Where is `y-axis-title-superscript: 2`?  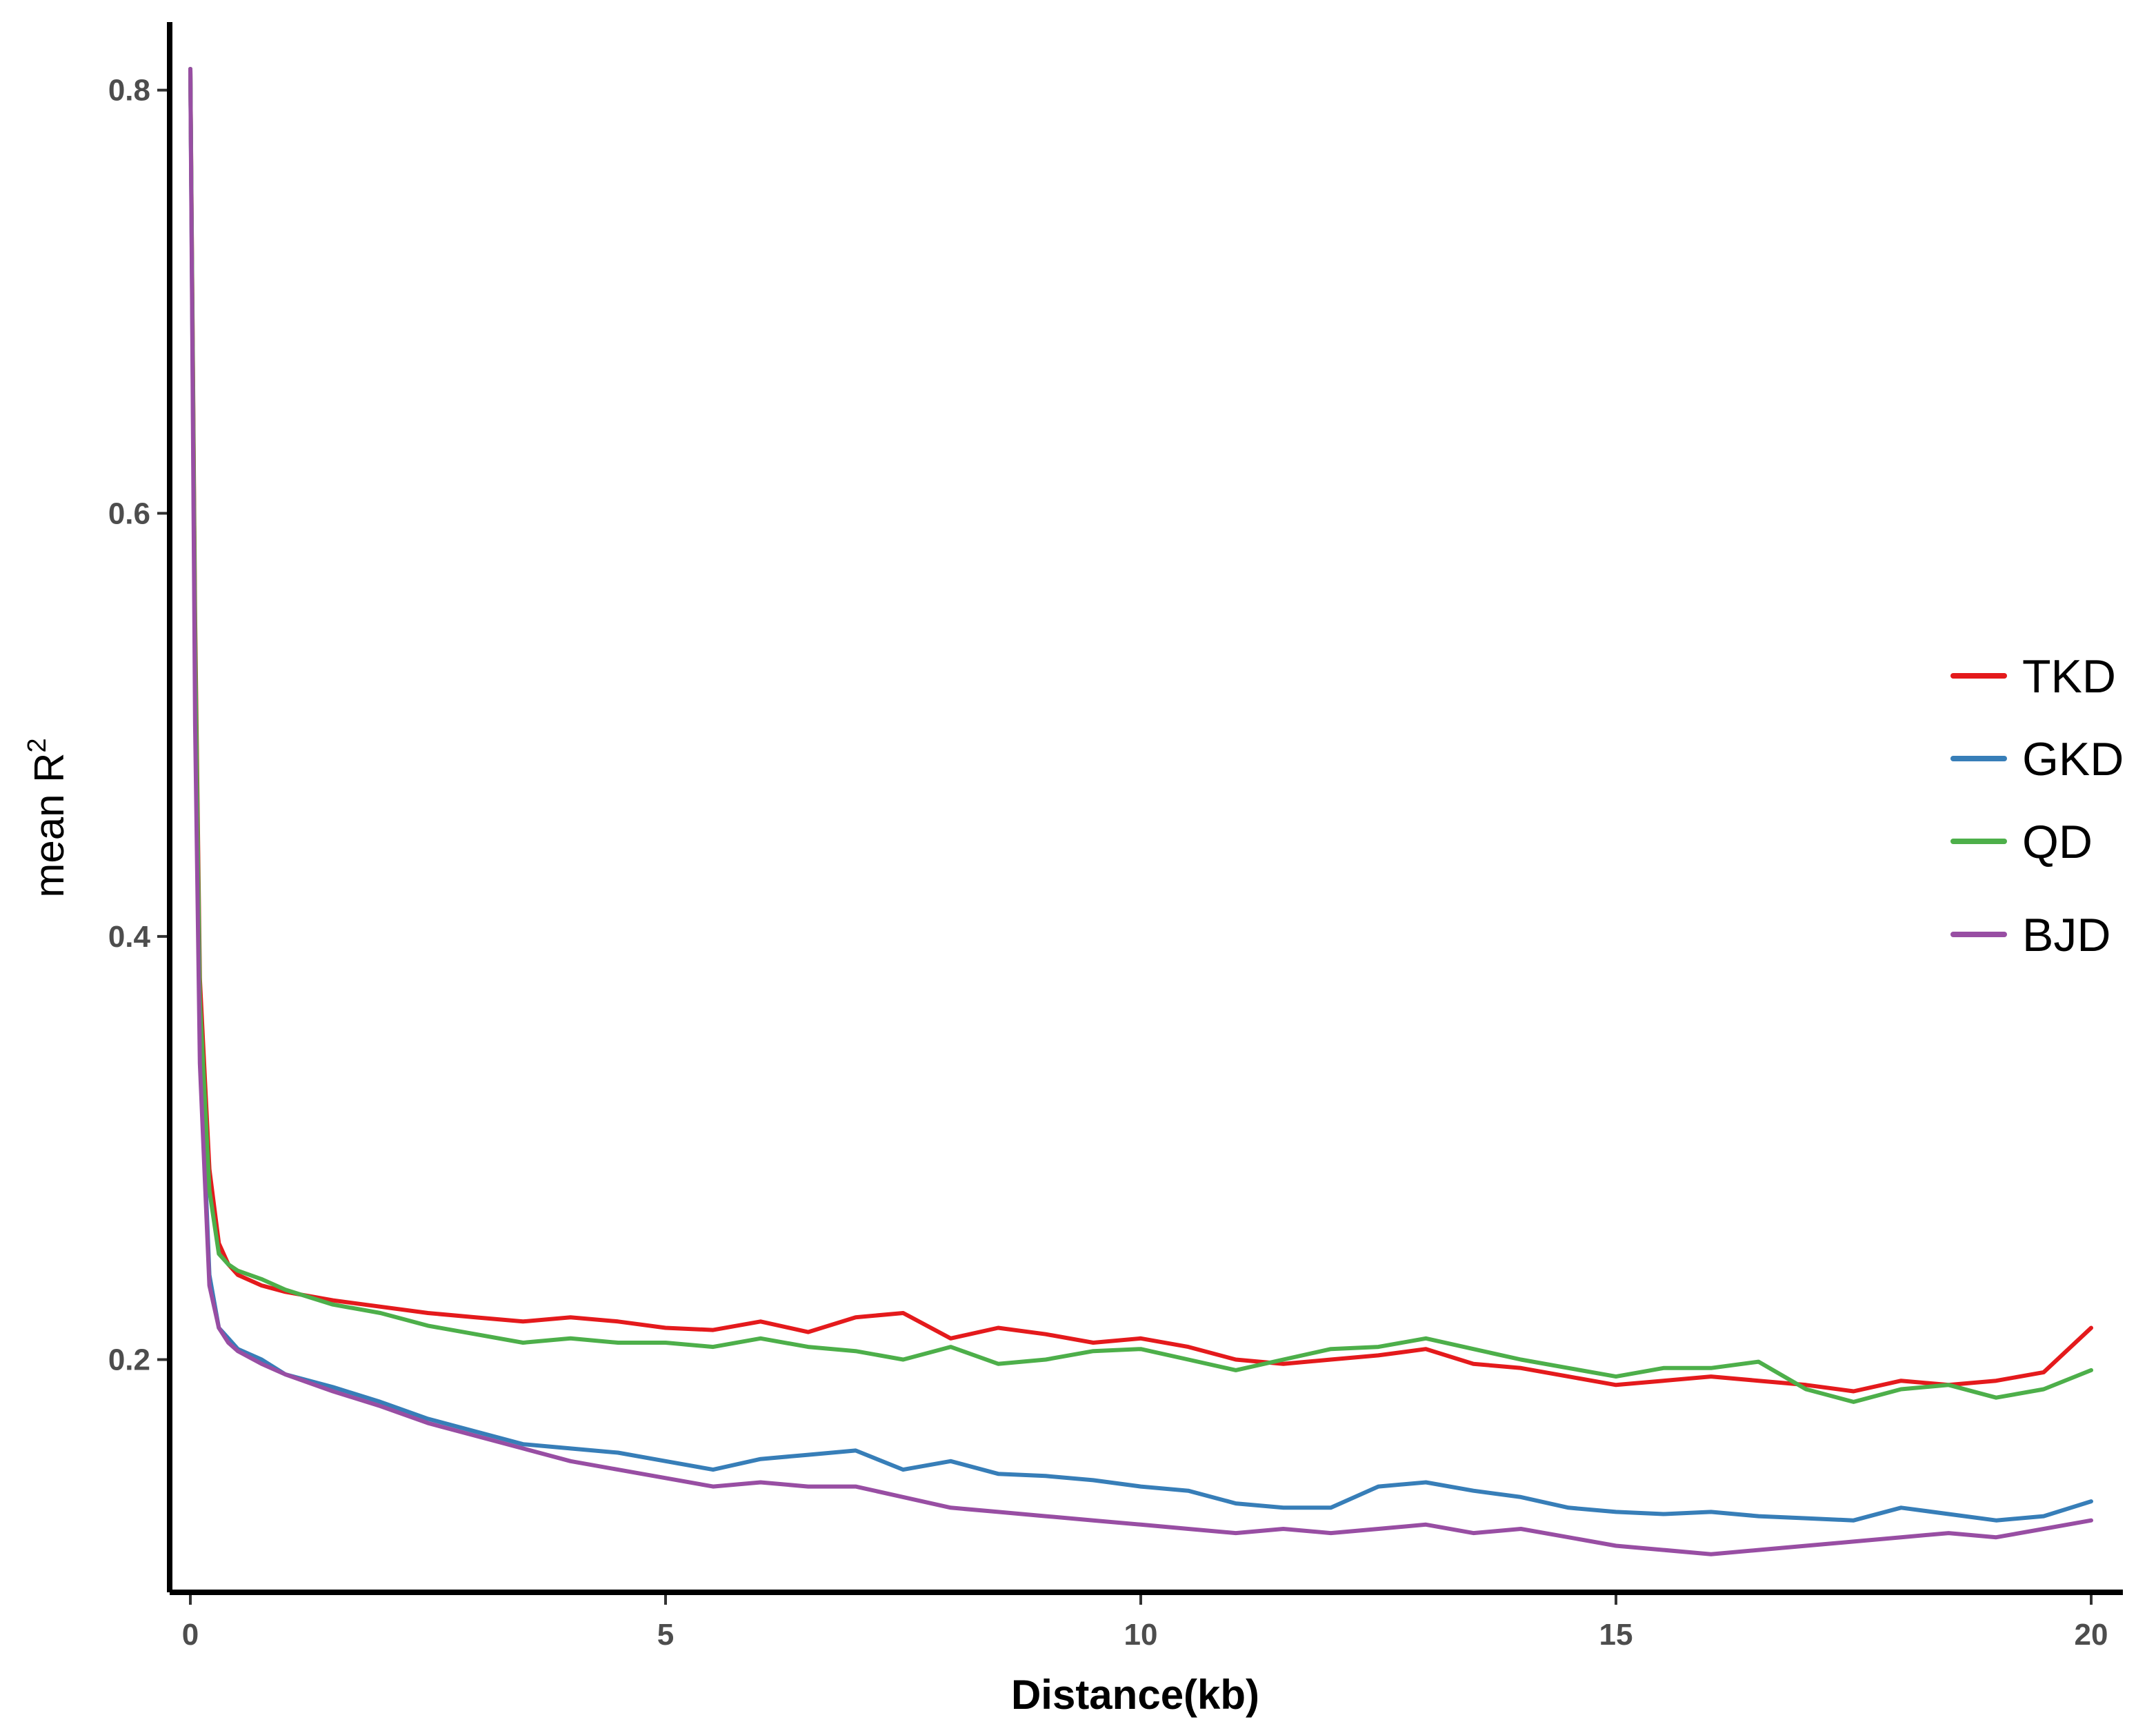 y-axis-title-superscript: 2 is located at coordinates (37, 745).